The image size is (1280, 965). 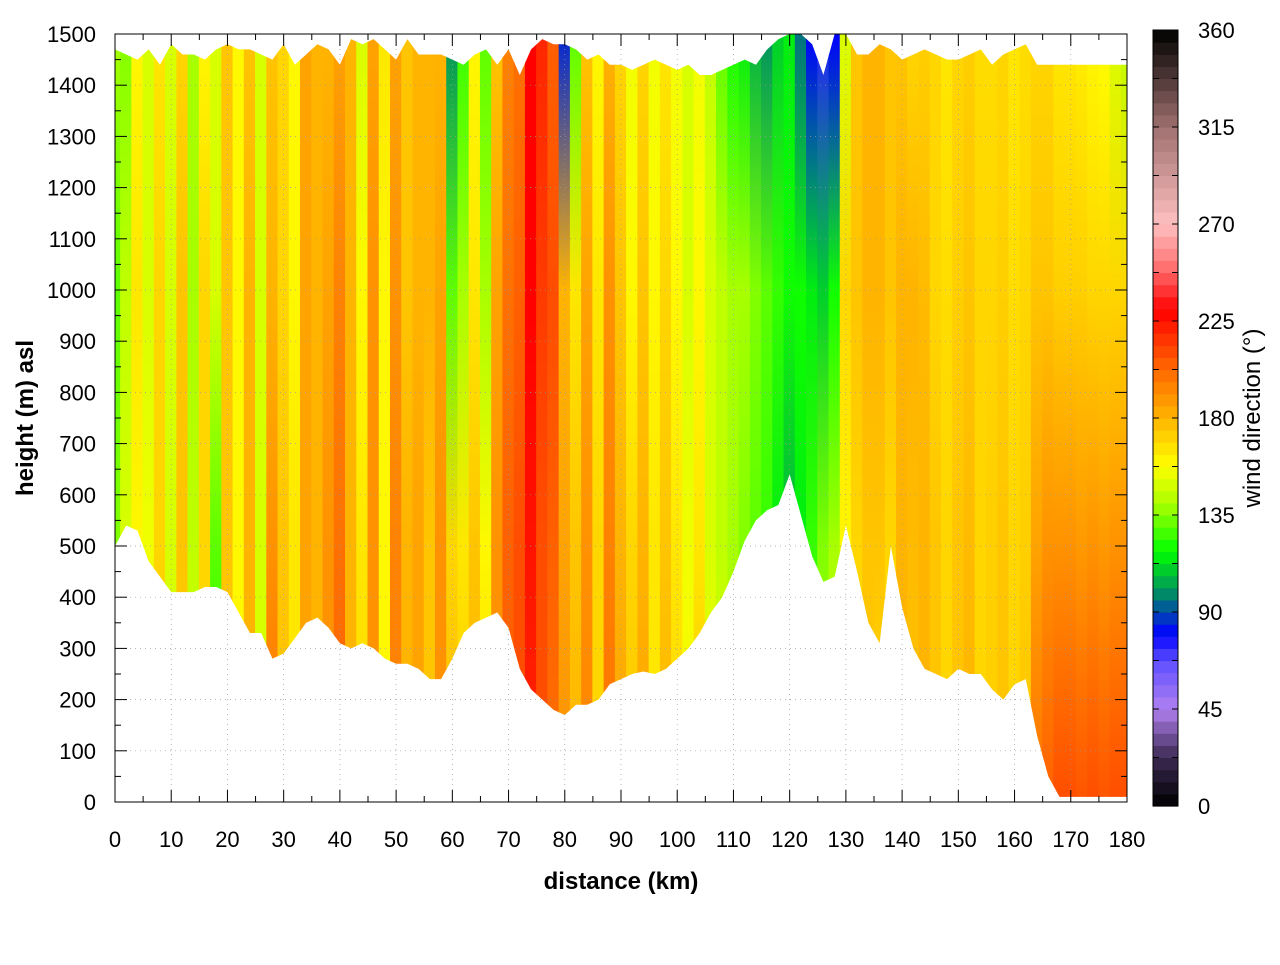 What do you see at coordinates (958, 839) in the screenshot?
I see `x-tick-label: 150` at bounding box center [958, 839].